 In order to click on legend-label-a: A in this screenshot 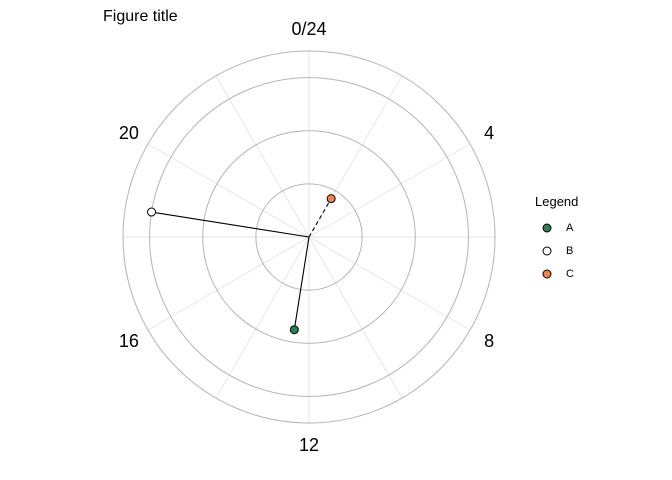, I will do `click(570, 228)`.